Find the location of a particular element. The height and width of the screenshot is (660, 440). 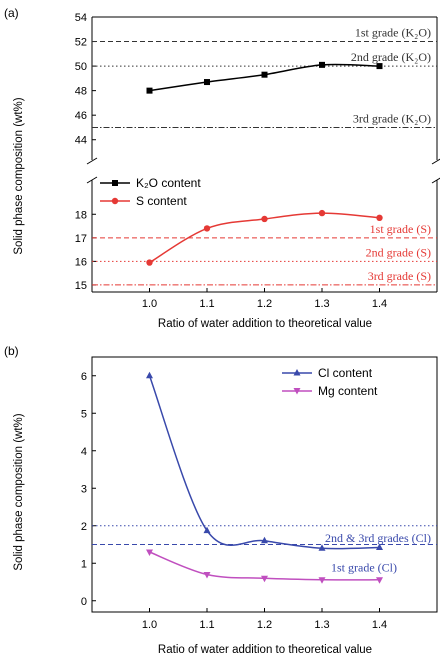

y-tick-label: 5 is located at coordinates (84, 414).